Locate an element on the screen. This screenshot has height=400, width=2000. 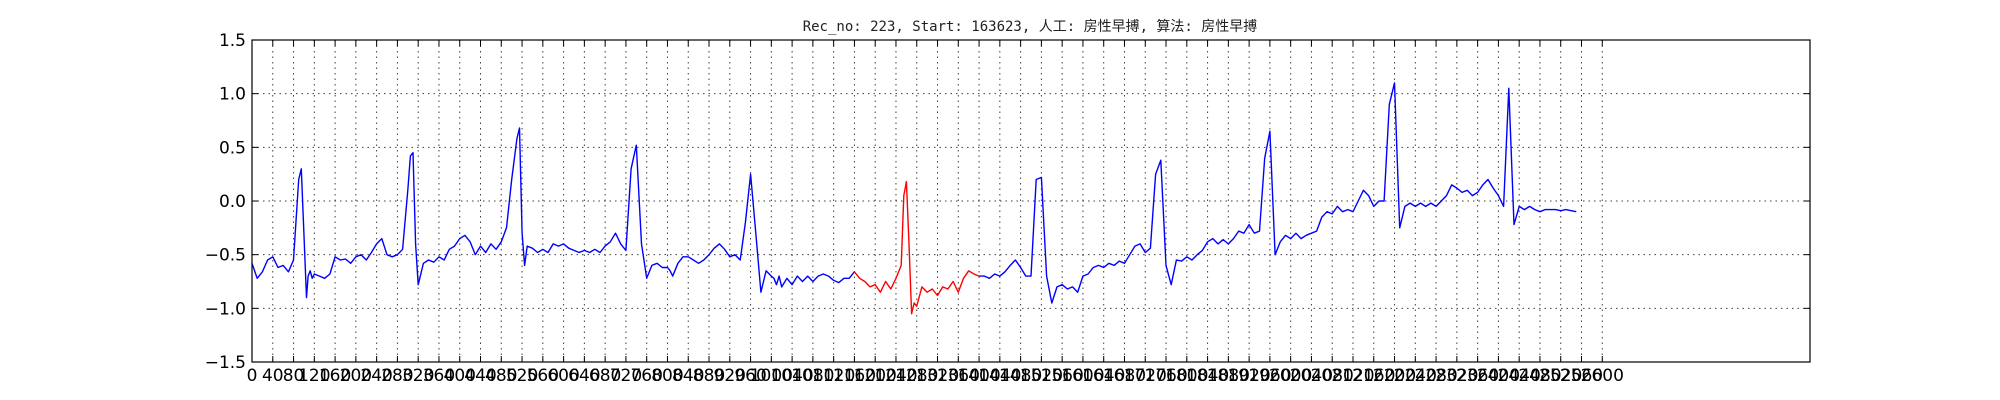
x-tick-label: 1840 is located at coordinates (1207, 376).